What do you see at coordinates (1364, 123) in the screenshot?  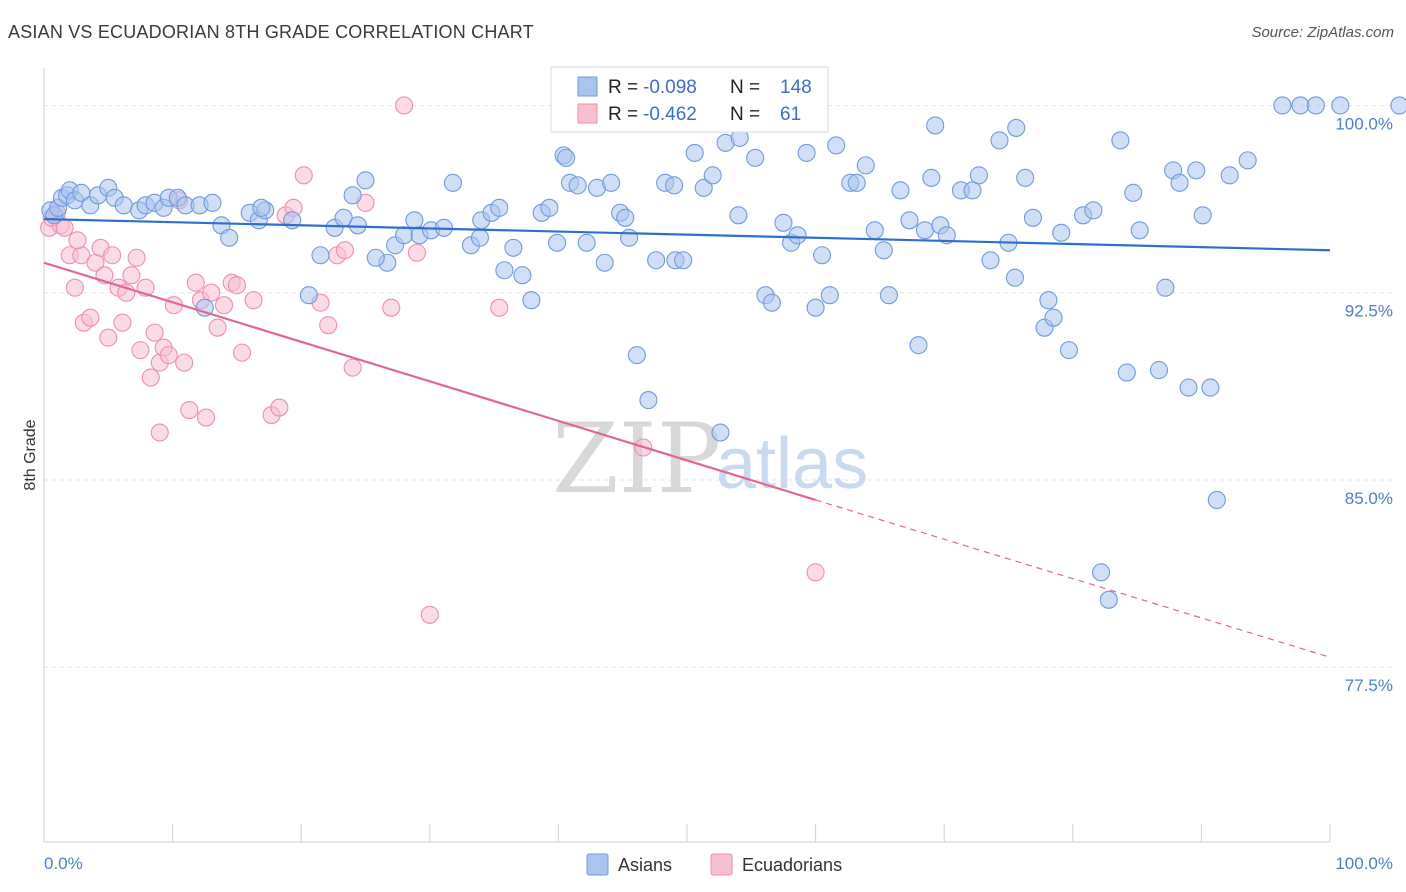 I see `y-tick-label: 100.0%` at bounding box center [1364, 123].